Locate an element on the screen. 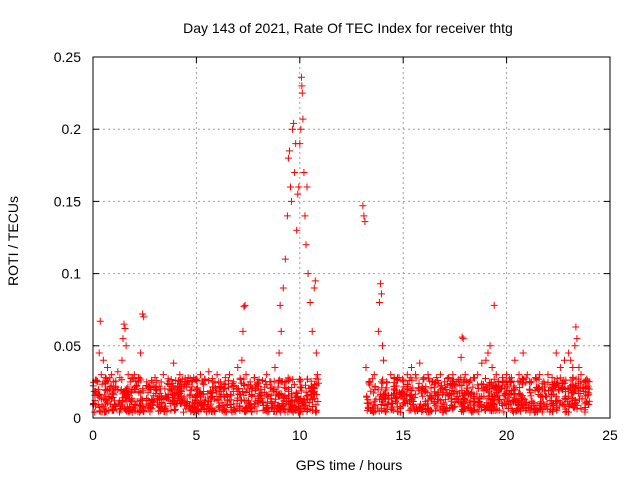 Image resolution: width=640 pixels, height=480 pixels. y-tick-label: 0.2 is located at coordinates (72, 129).